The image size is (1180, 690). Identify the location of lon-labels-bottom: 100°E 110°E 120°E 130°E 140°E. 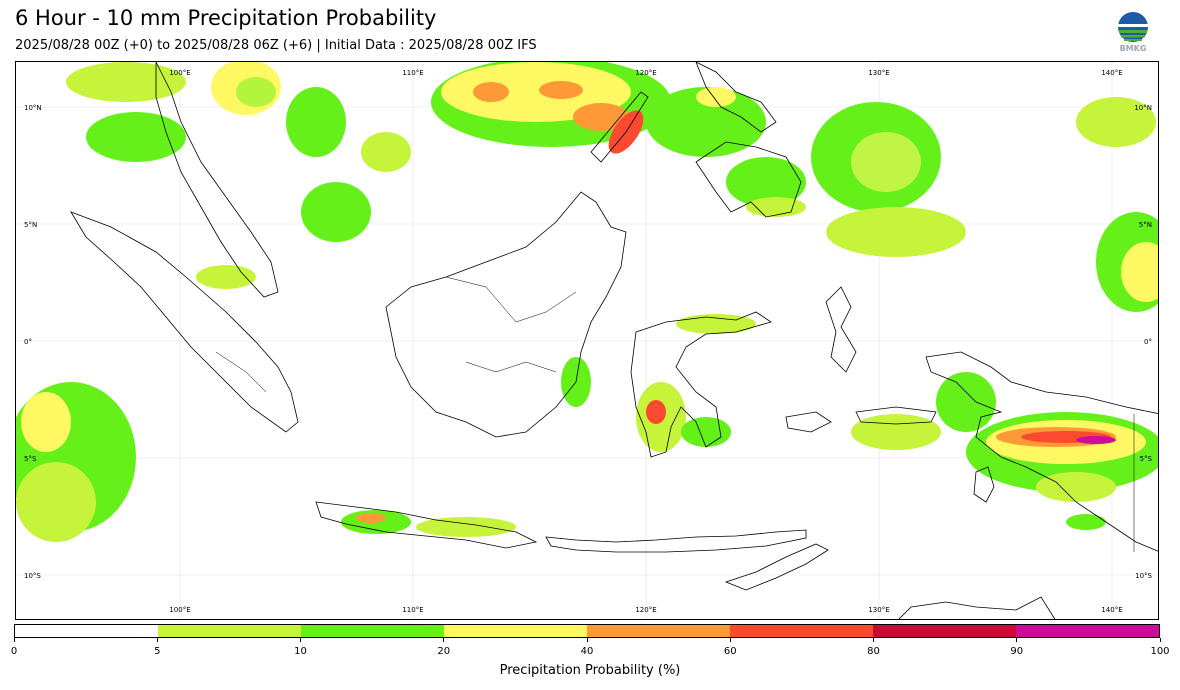
(645, 610).